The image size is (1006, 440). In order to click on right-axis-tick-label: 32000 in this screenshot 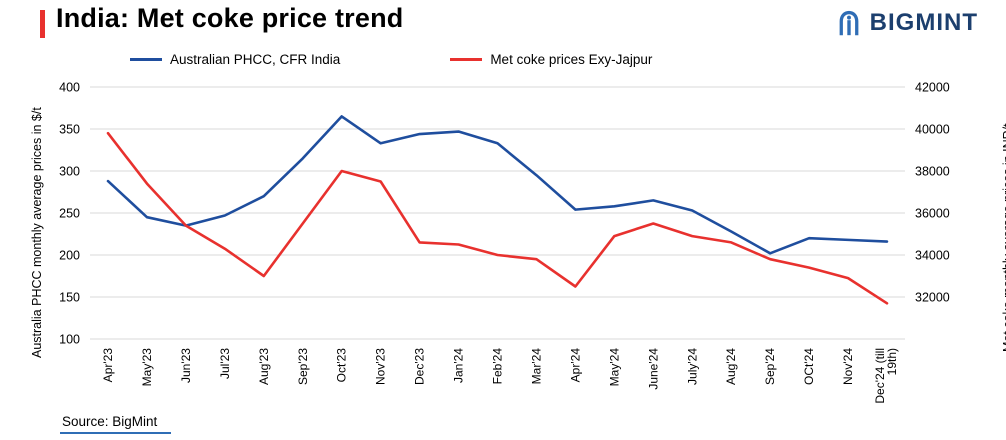, I will do `click(932, 298)`.